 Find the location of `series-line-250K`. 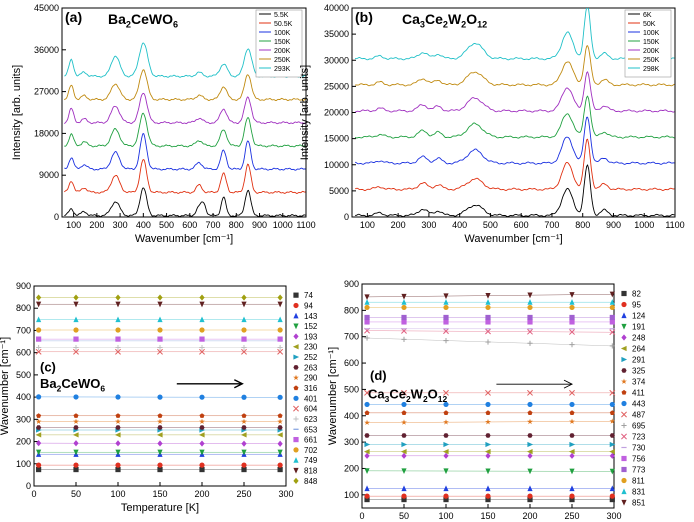

series-line-250K is located at coordinates (185, 85).